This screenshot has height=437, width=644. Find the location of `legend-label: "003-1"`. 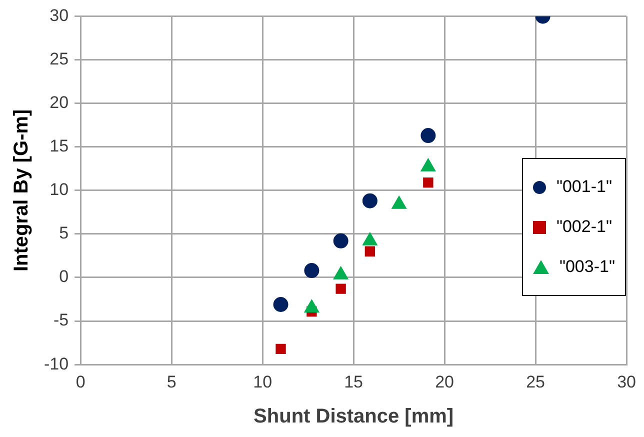

legend-label: "003-1" is located at coordinates (587, 267).